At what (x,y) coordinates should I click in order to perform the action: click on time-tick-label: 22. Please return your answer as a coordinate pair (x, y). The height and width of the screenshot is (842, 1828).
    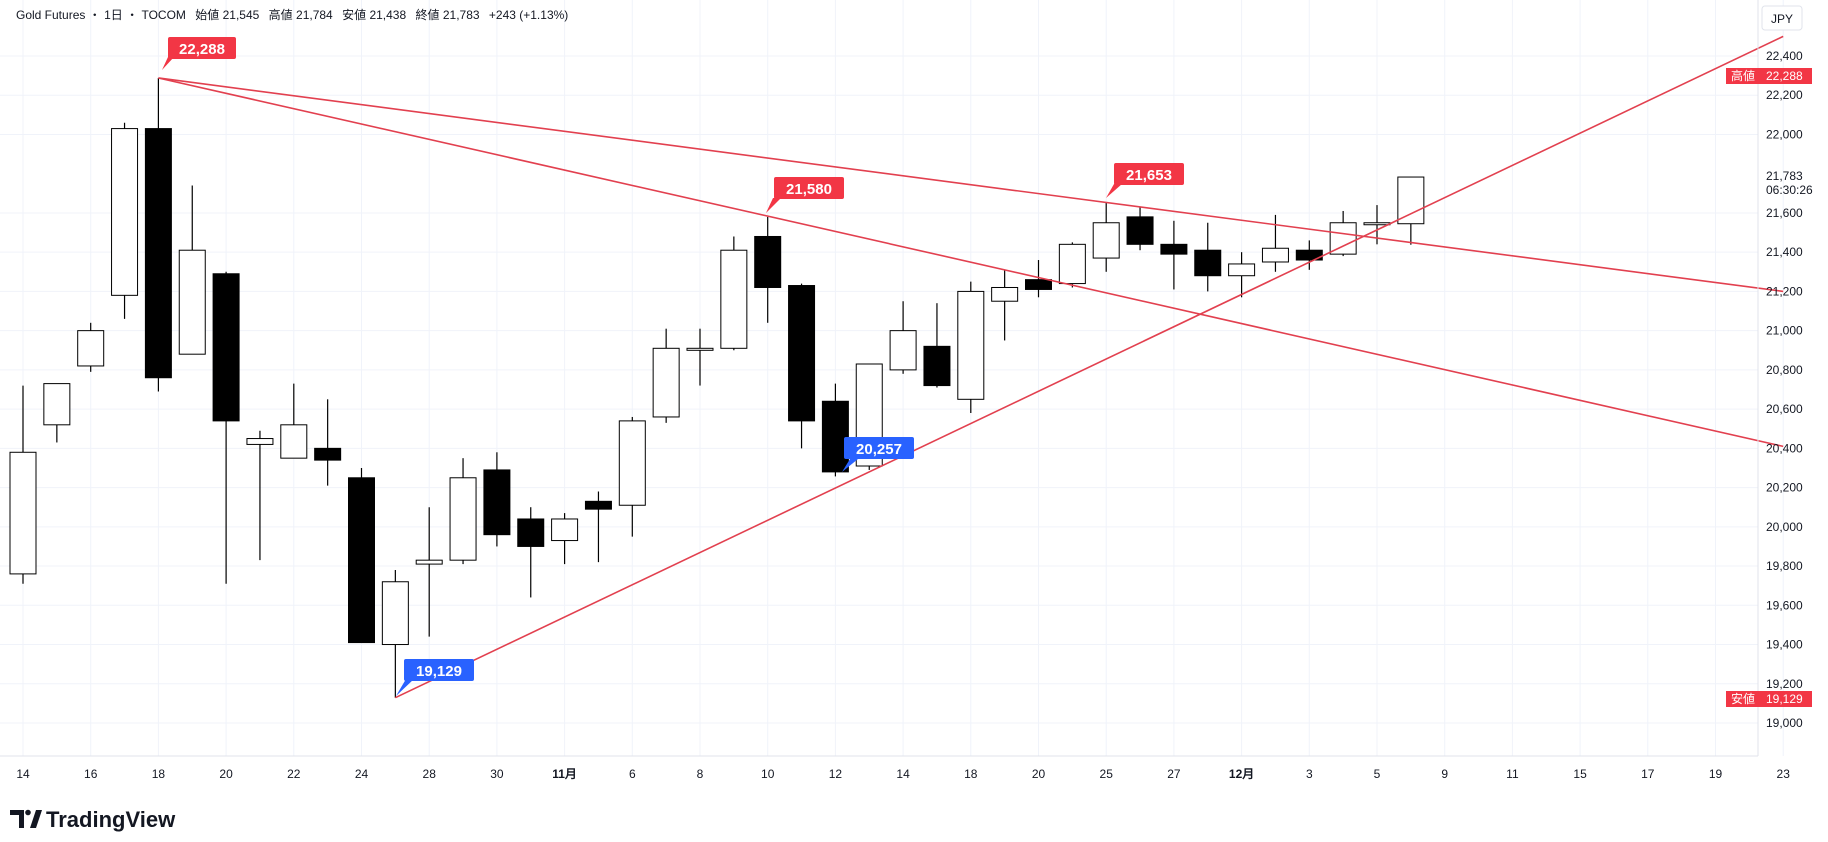
    Looking at the image, I should click on (294, 774).